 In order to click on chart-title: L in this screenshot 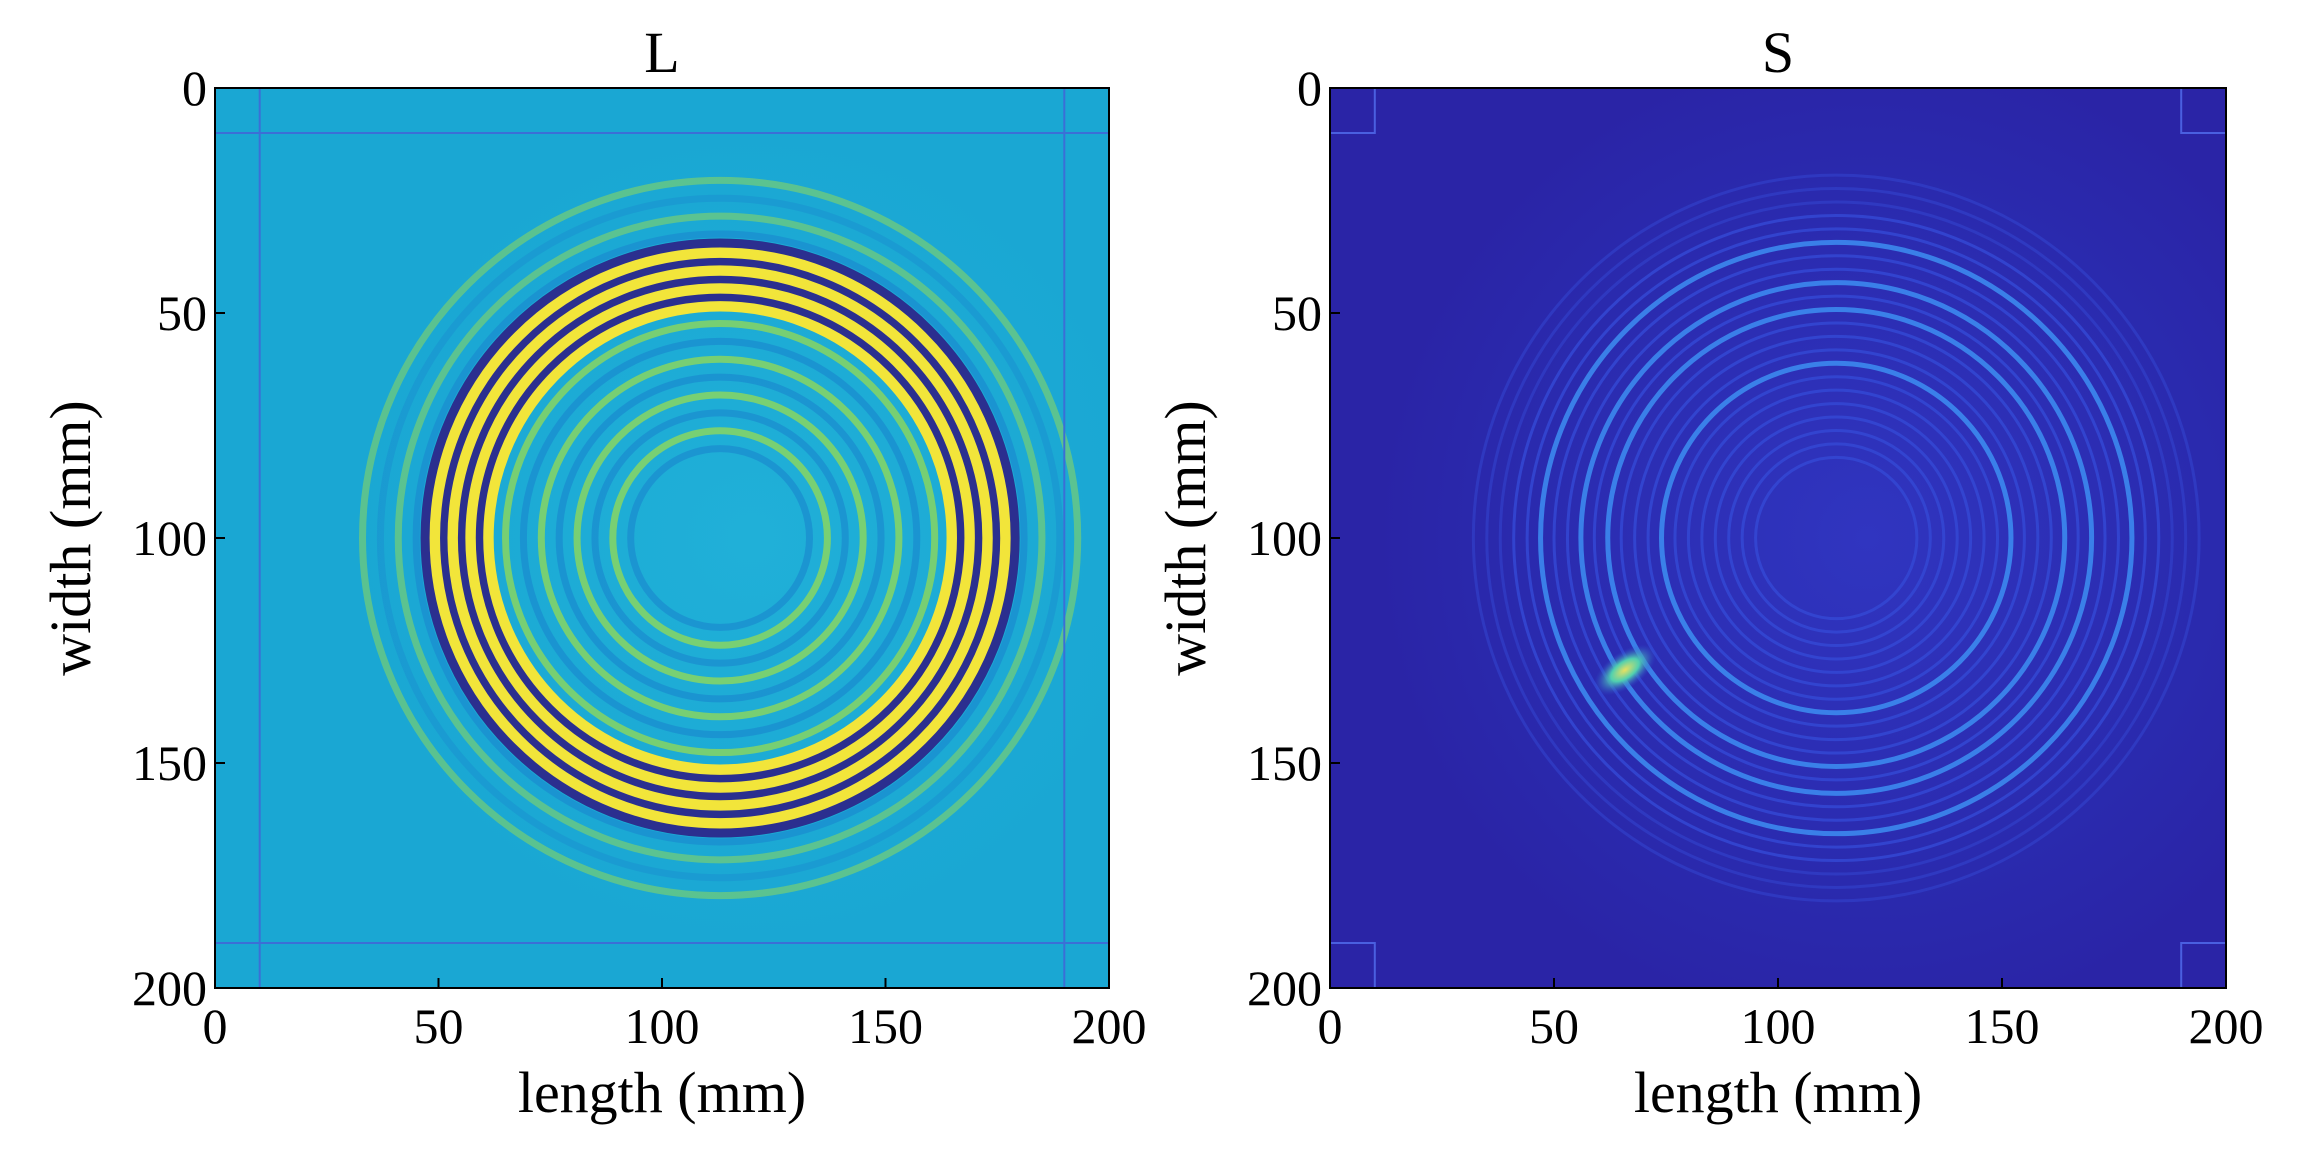, I will do `click(661, 52)`.